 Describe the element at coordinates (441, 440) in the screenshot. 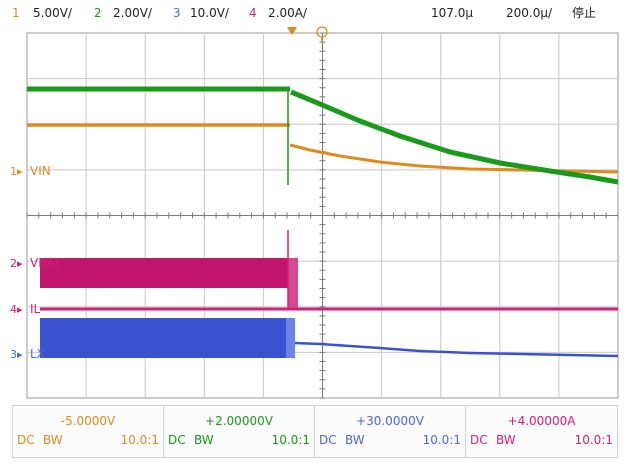

I see `ch3-probe: 10.0:1` at that location.